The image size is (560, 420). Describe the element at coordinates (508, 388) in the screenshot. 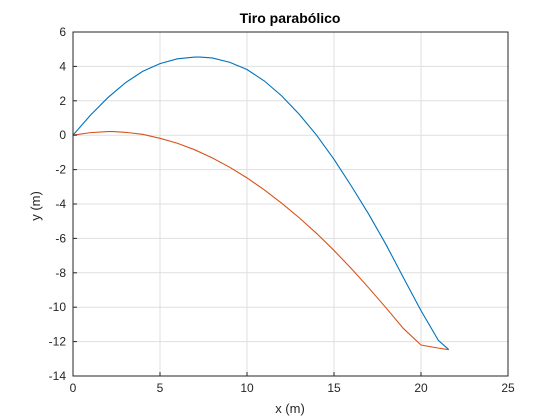

I see `x-tick-label: 25` at that location.